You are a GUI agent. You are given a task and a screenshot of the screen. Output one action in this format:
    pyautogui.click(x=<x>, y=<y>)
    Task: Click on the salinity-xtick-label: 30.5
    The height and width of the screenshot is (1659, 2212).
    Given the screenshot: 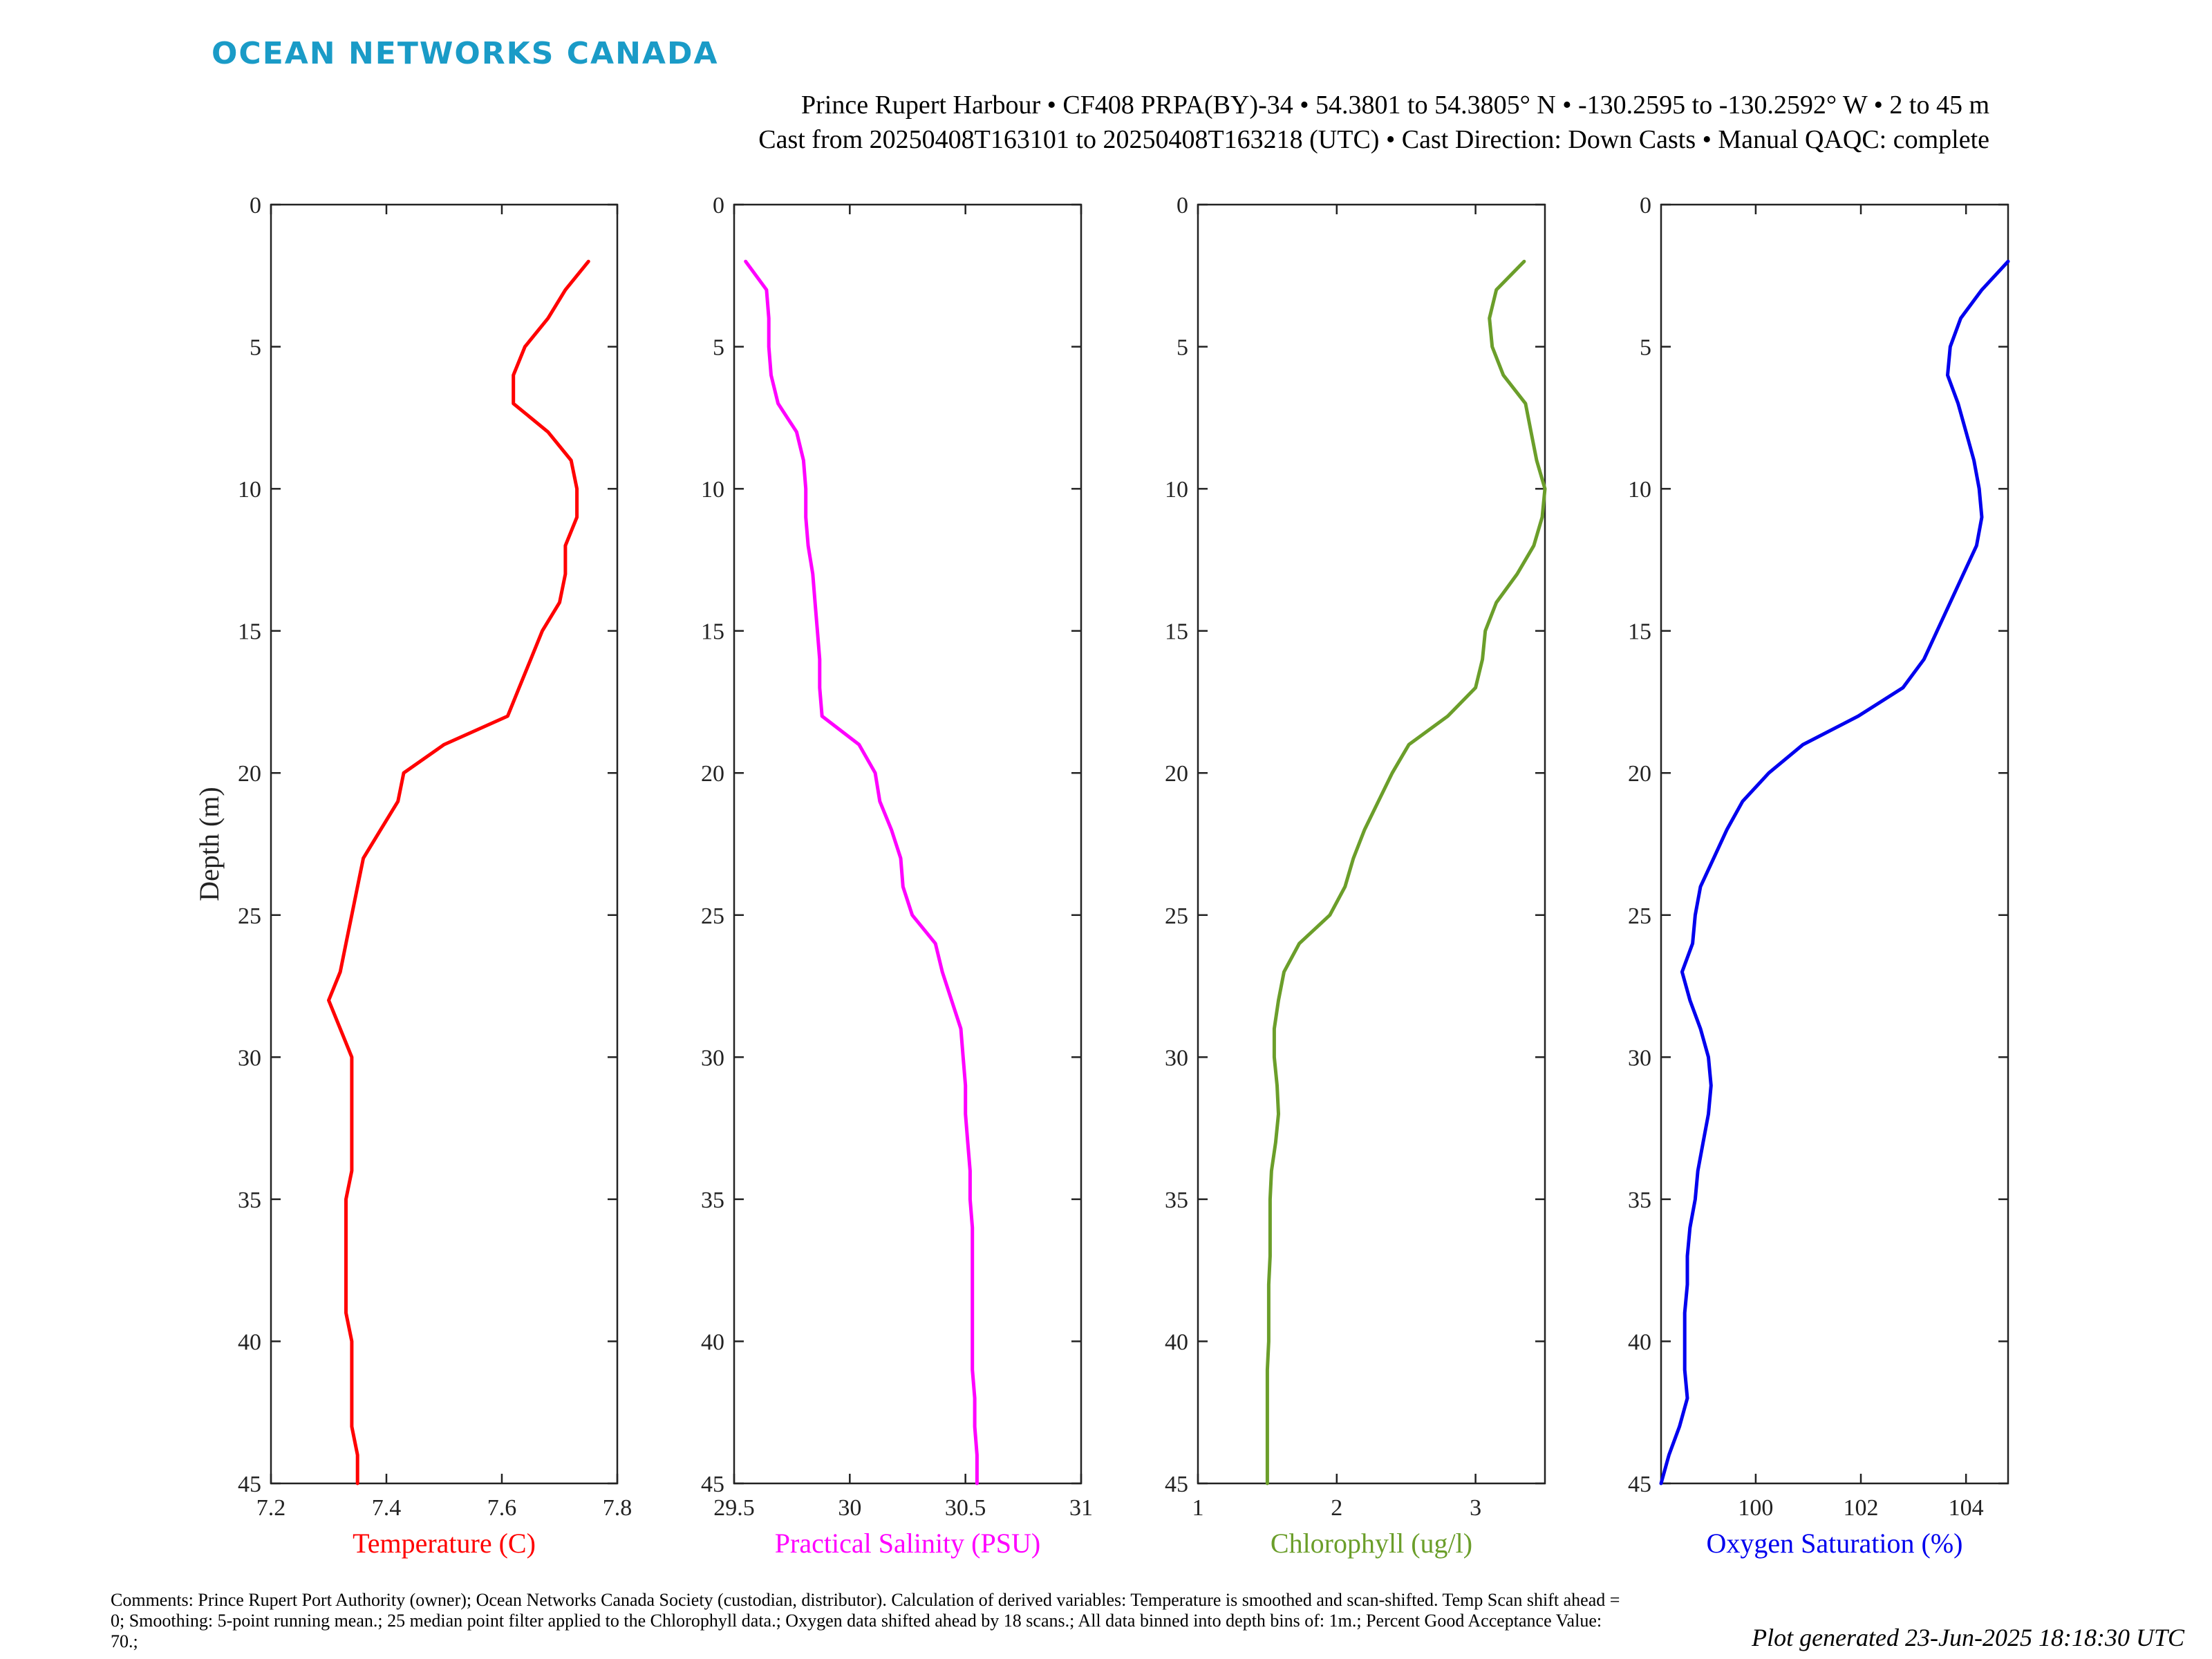 What is the action you would take?
    pyautogui.click(x=965, y=1508)
    